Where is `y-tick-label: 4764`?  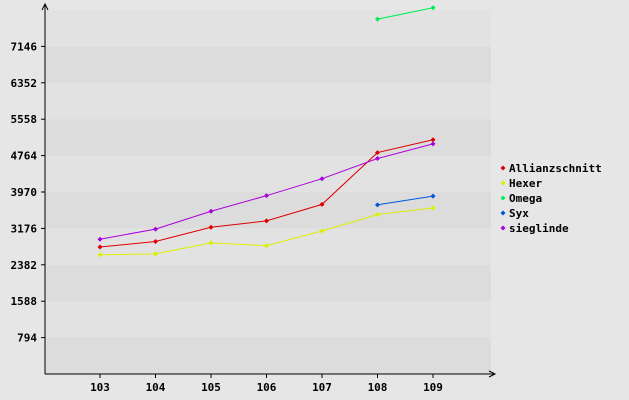
y-tick-label: 4764 is located at coordinates (24, 156).